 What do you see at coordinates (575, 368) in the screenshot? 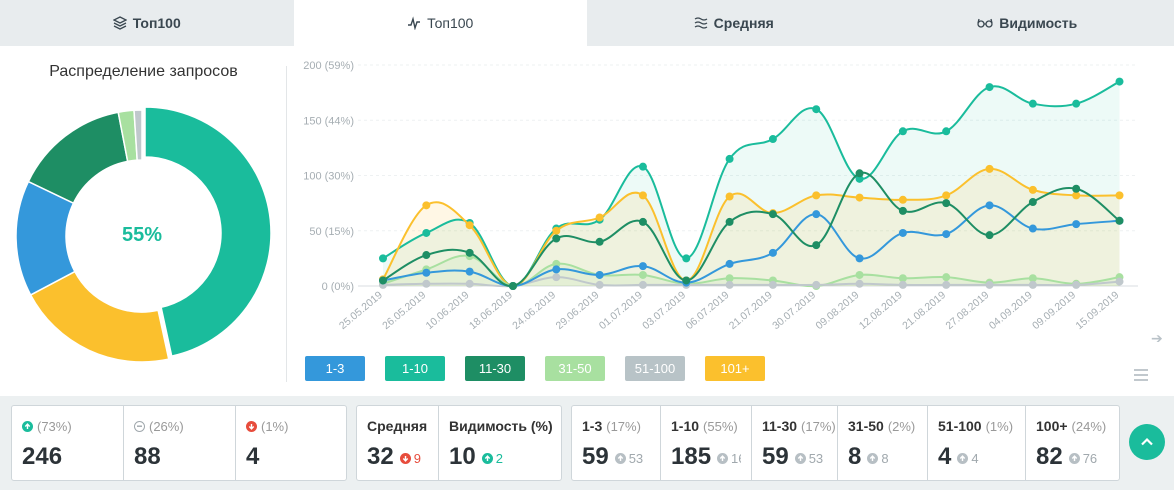
I see `legend-31-50: 31-50` at bounding box center [575, 368].